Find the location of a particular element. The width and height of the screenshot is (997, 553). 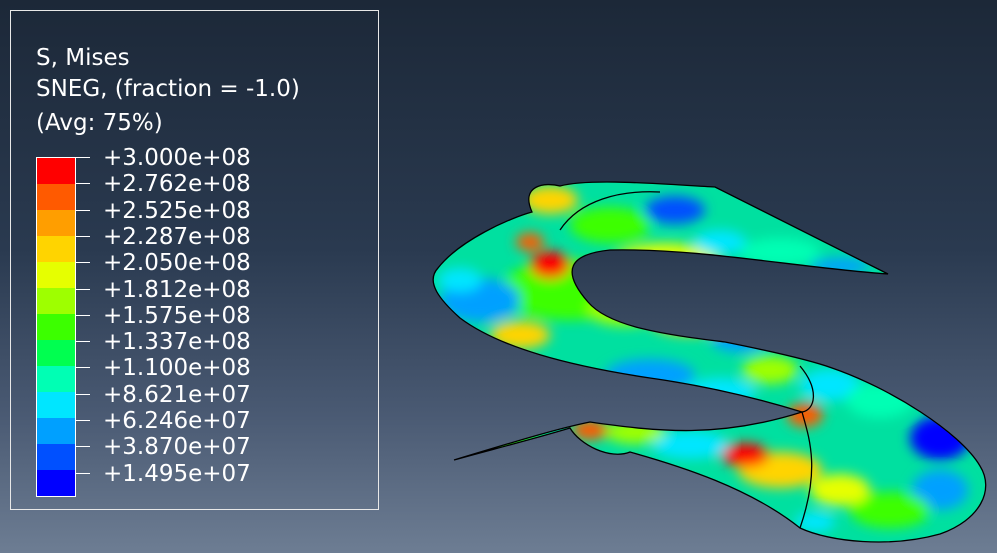

legend-tick-label: +1.100e+08 is located at coordinates (177, 368).